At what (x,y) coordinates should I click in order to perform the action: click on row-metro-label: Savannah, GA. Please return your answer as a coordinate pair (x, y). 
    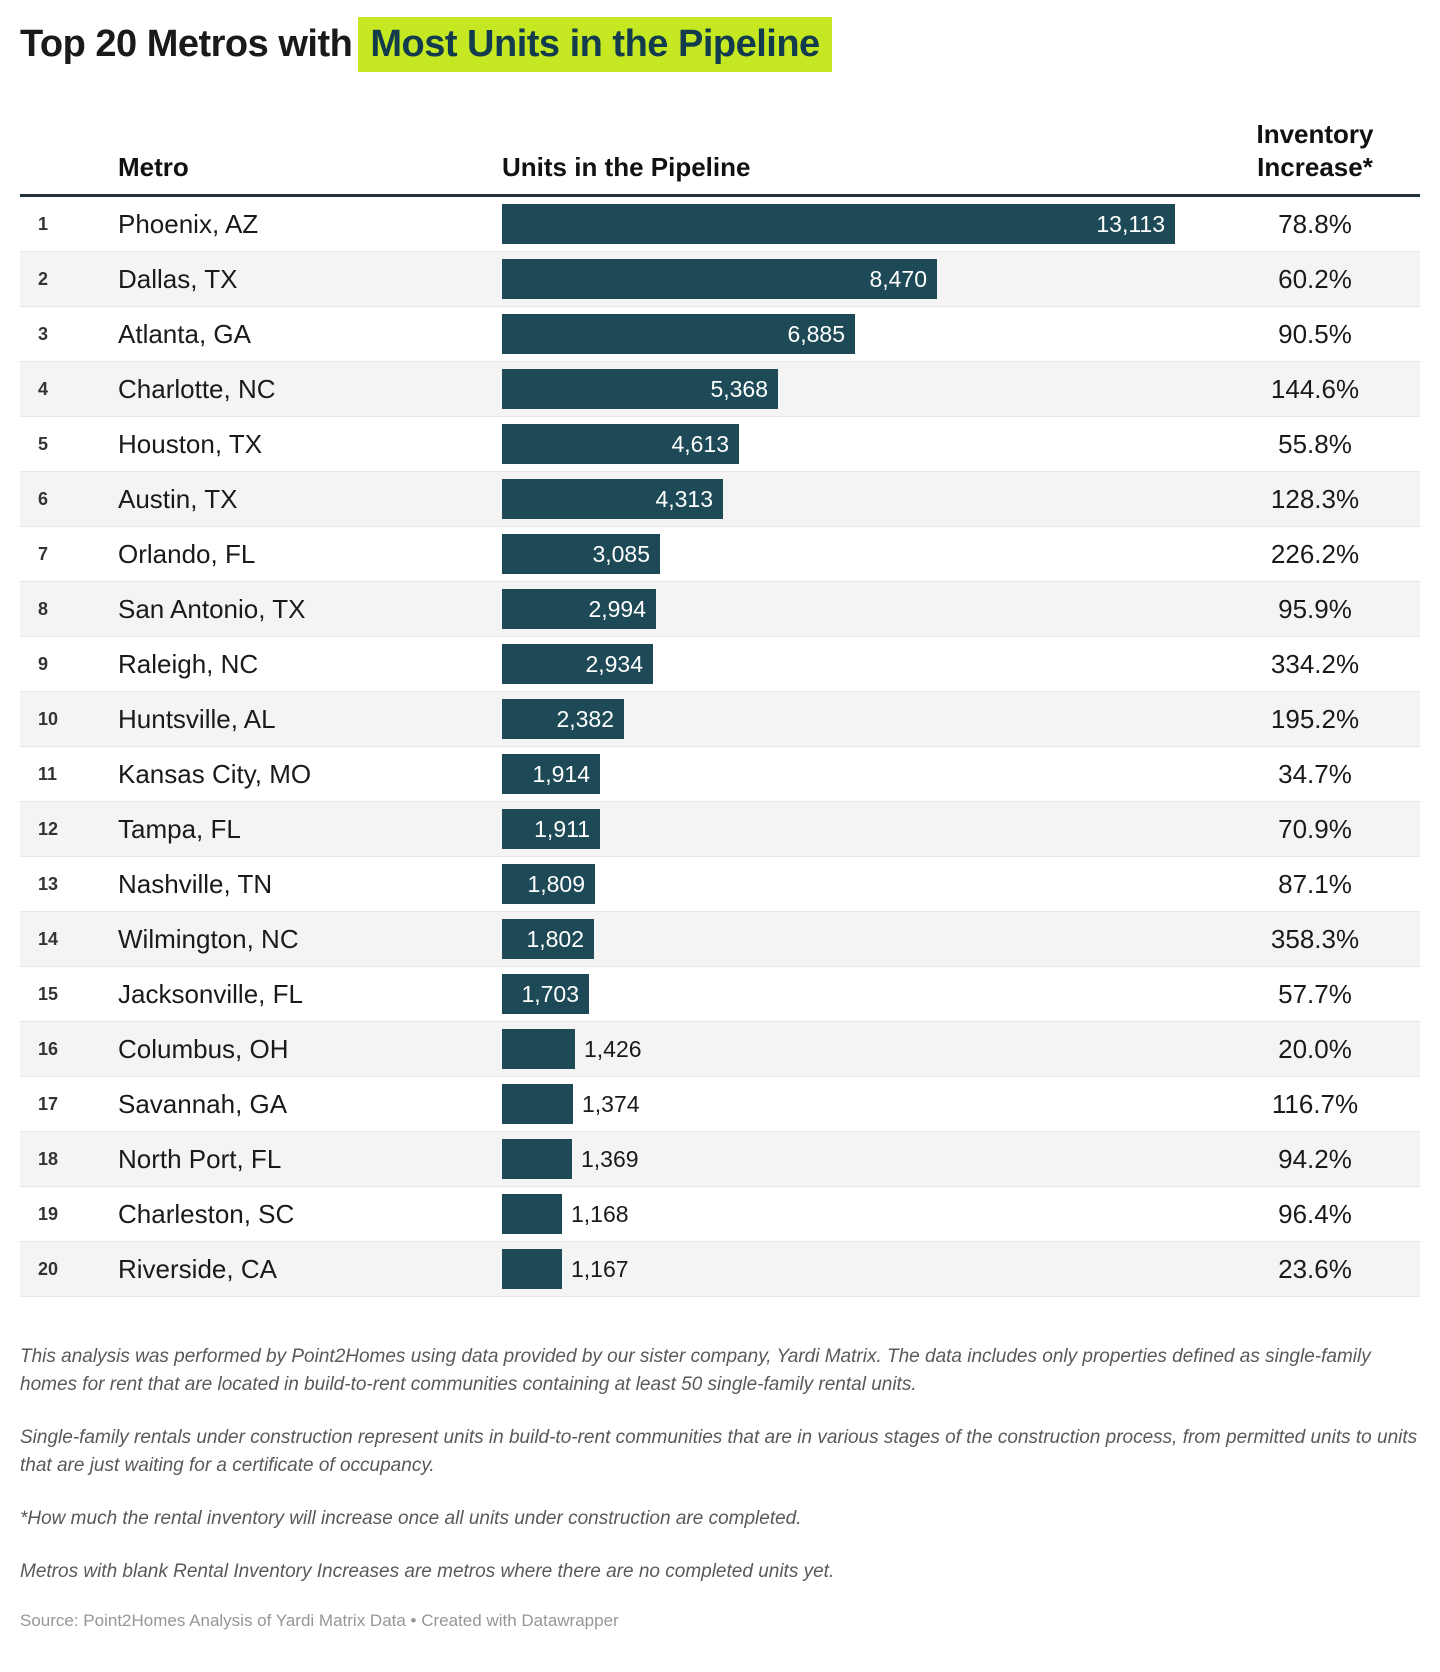
    Looking at the image, I should click on (203, 1103).